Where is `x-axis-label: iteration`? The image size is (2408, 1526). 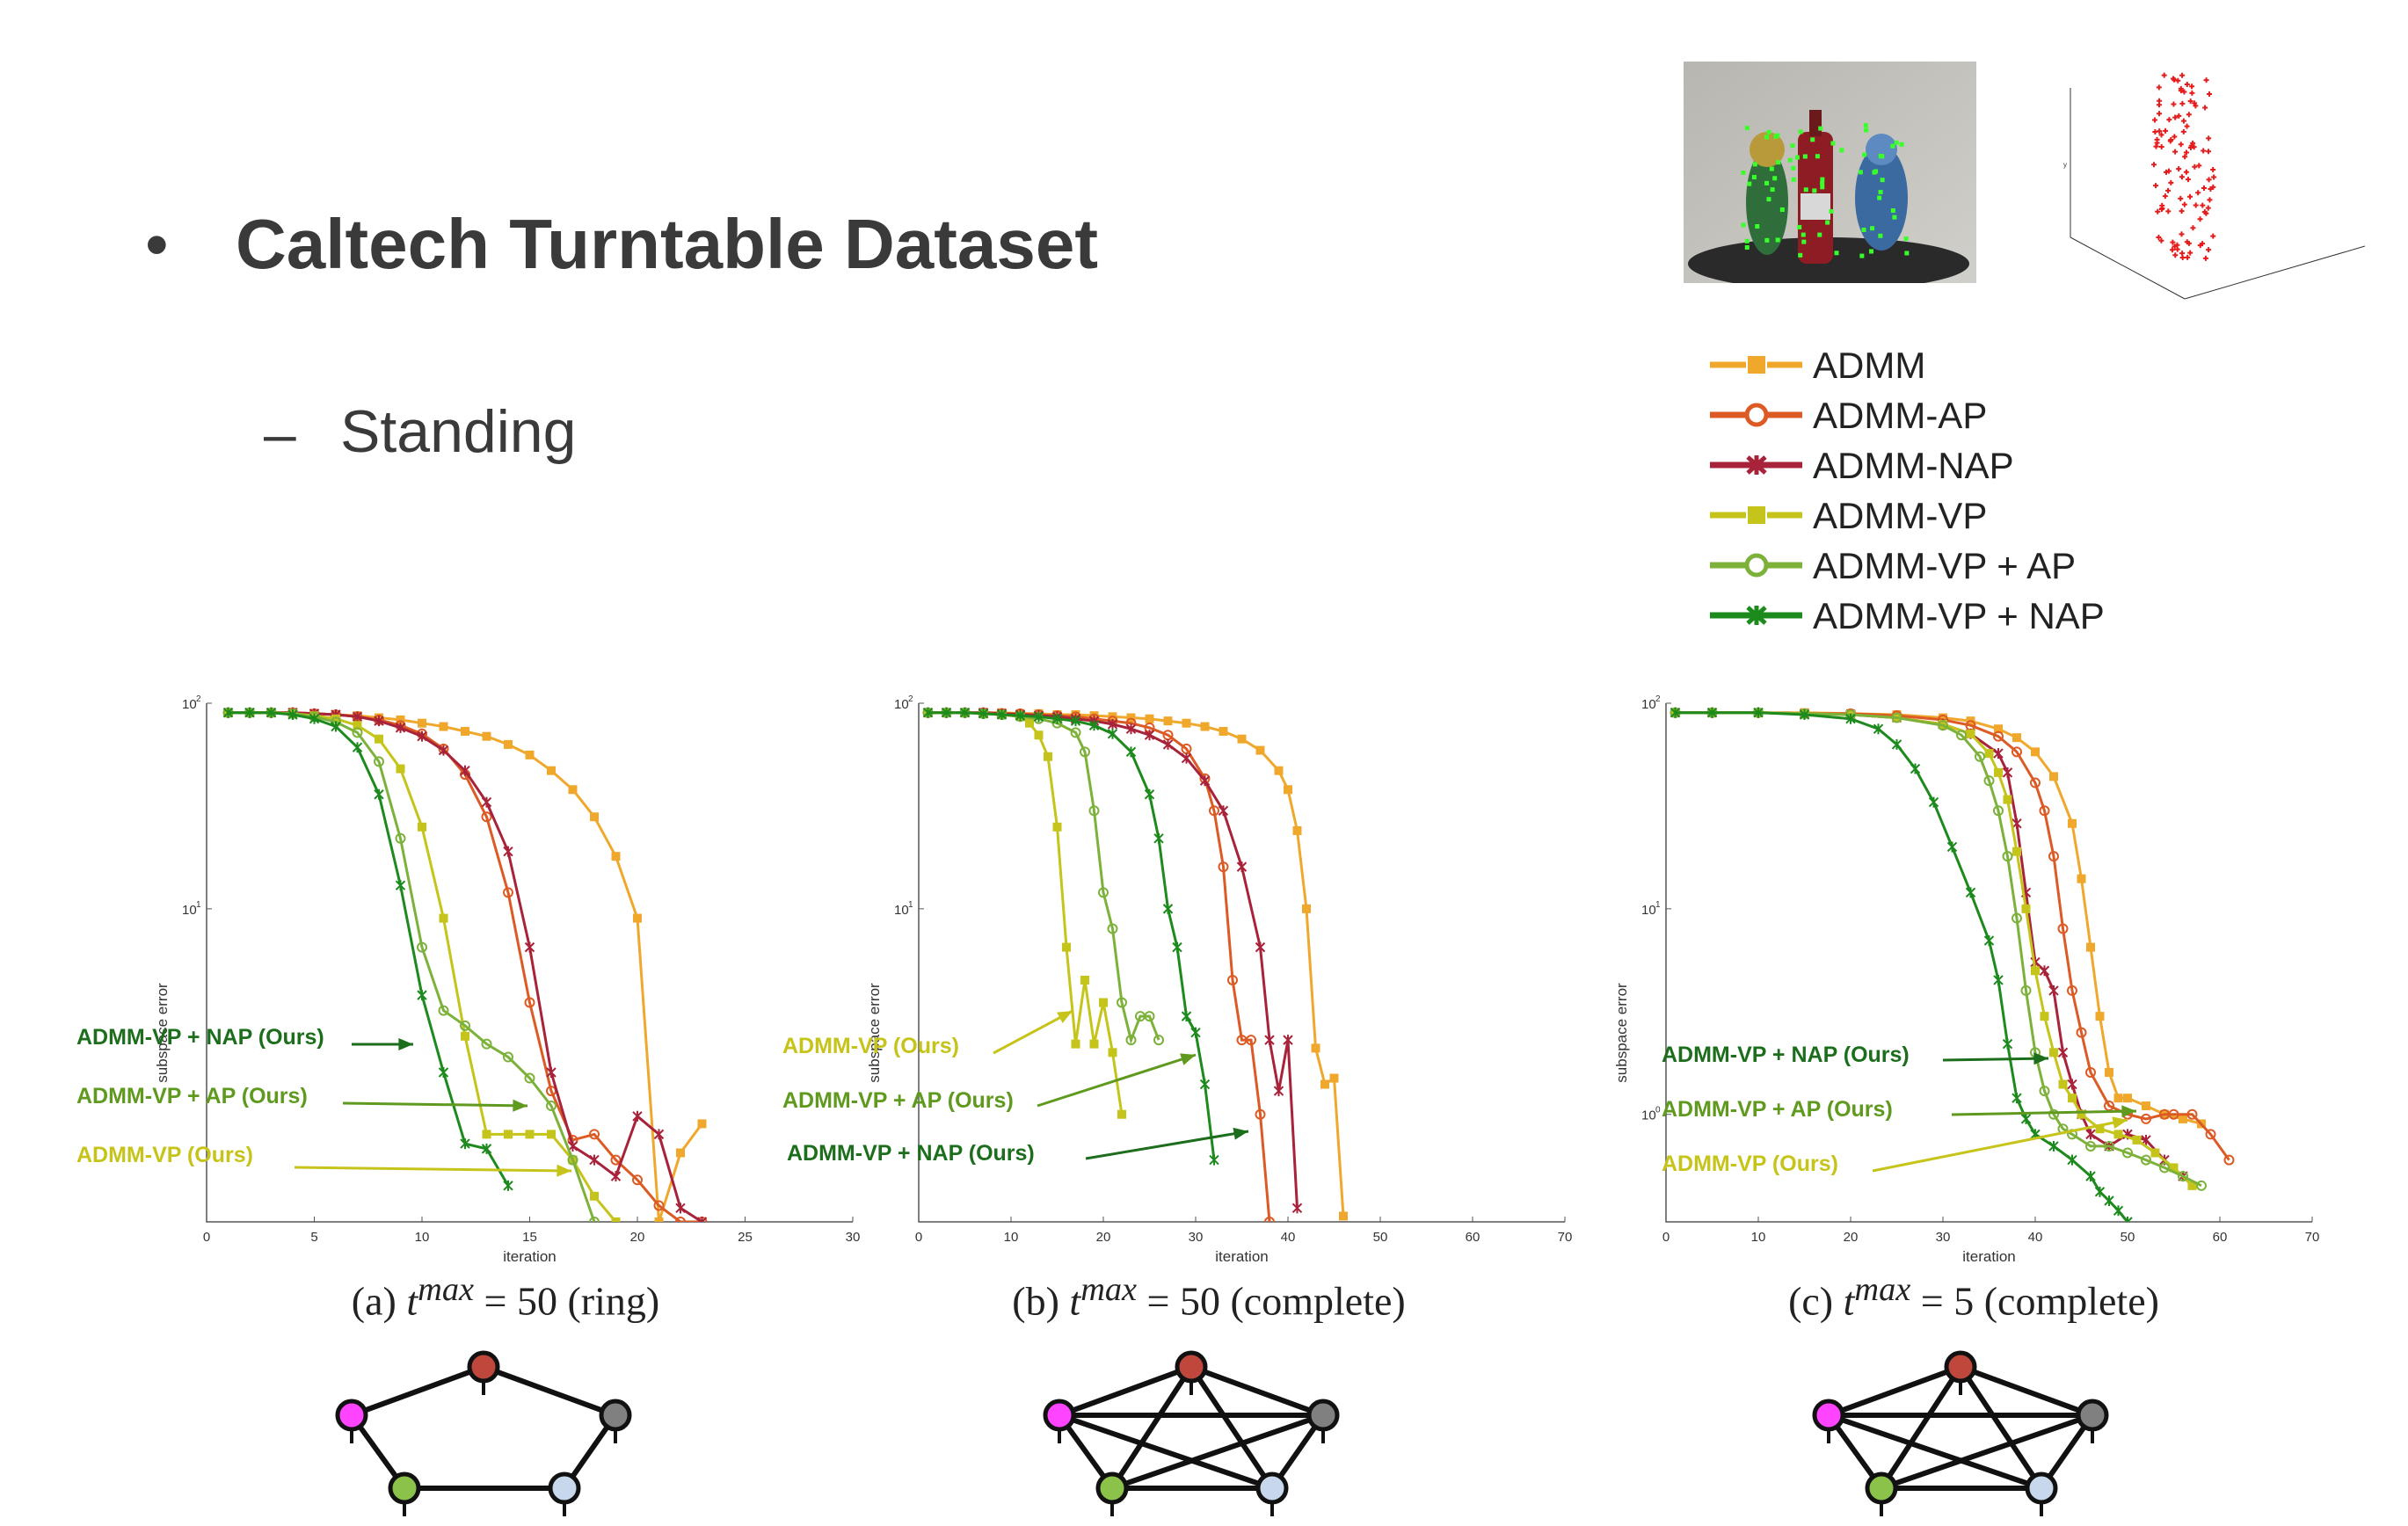 x-axis-label: iteration is located at coordinates (1241, 1256).